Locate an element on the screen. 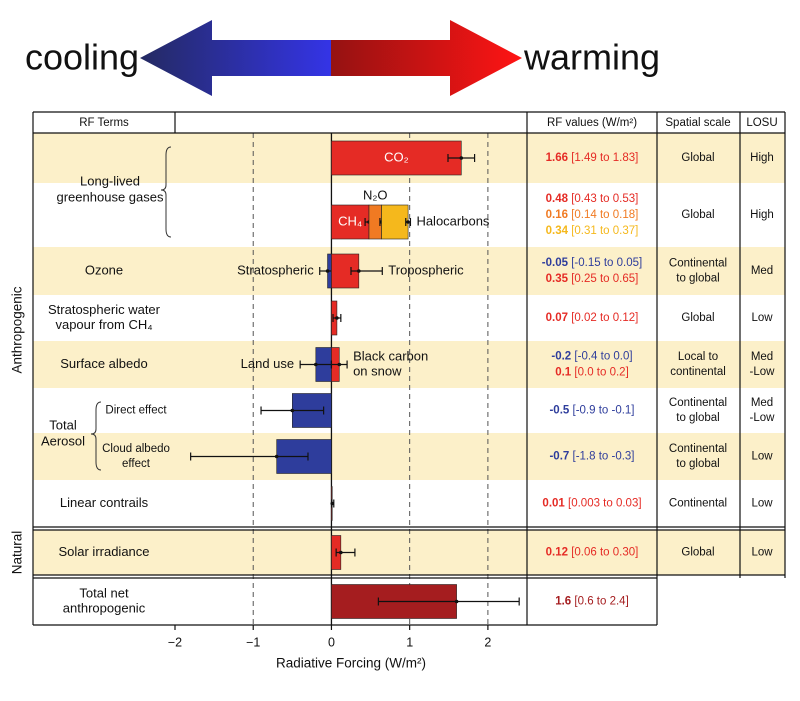 The image size is (800, 701). sub-label: Direct effect is located at coordinates (136, 411).